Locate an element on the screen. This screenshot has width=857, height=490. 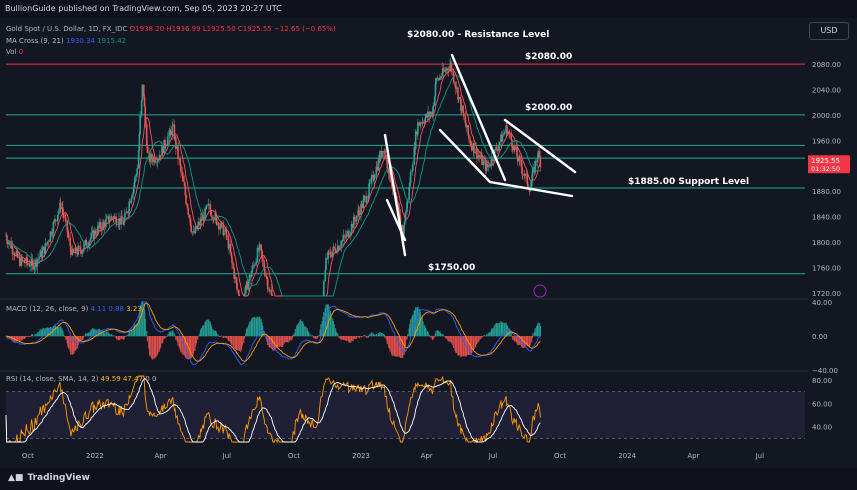
currency-button: USD is located at coordinates (829, 31).